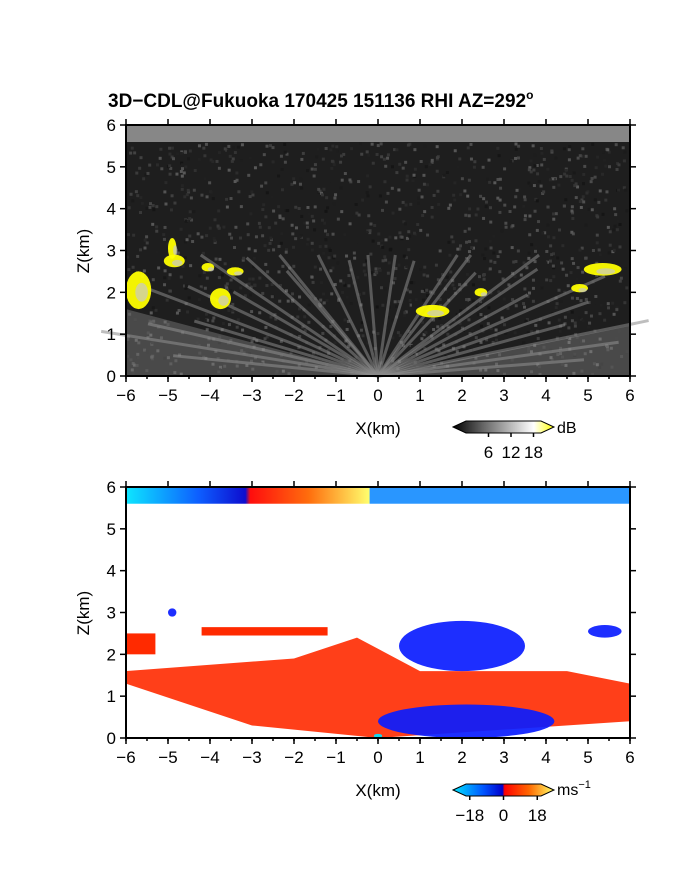 The width and height of the screenshot is (680, 880). I want to click on velocity-negative-region, so click(172, 612).